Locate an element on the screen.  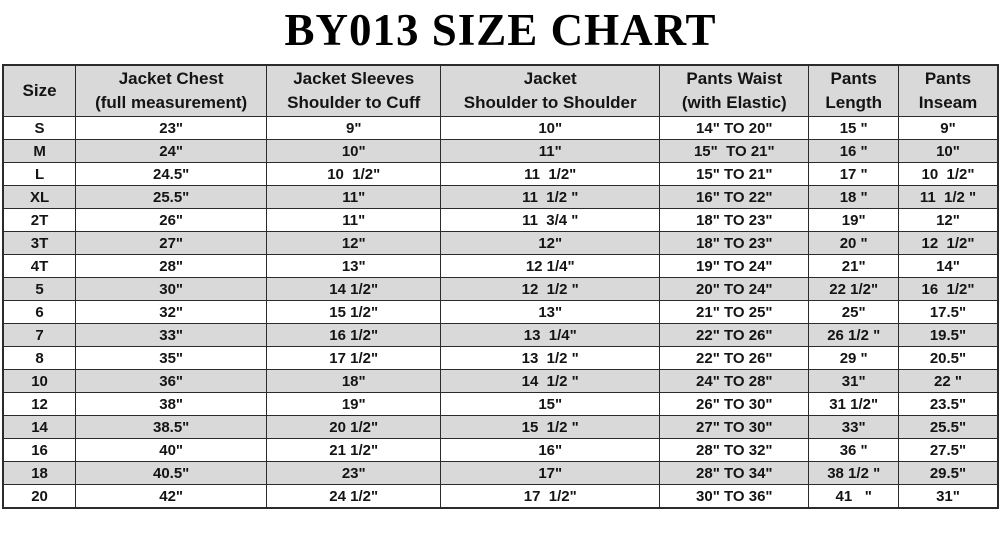
column-header-line: (full measurement) is located at coordinates (171, 102).